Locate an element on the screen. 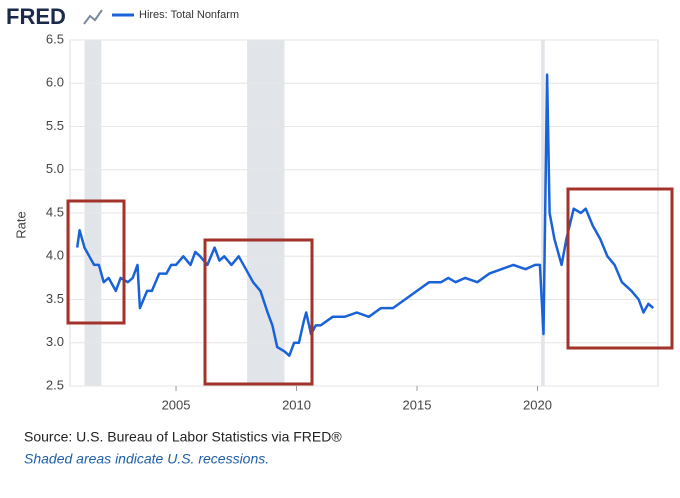 This screenshot has height=498, width=680. y-tick-label: 2.5 is located at coordinates (55, 384).